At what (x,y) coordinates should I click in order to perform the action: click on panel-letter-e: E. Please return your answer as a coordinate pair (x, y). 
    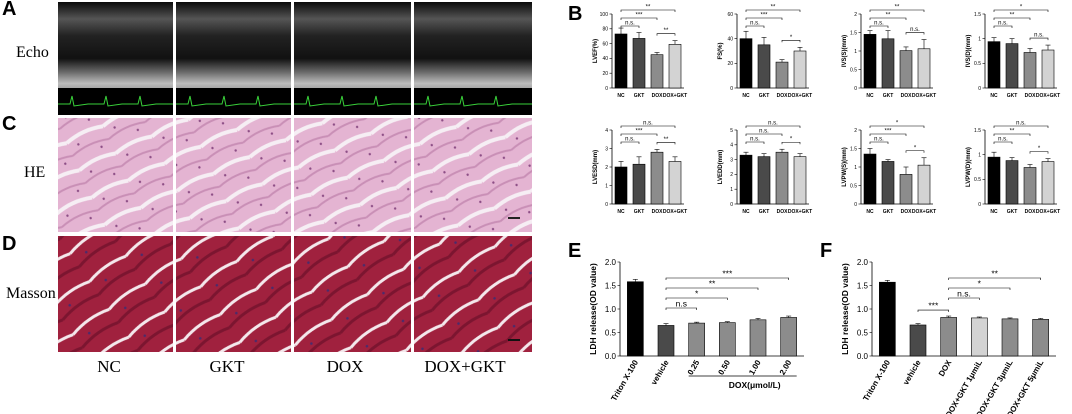
    Looking at the image, I should click on (575, 251).